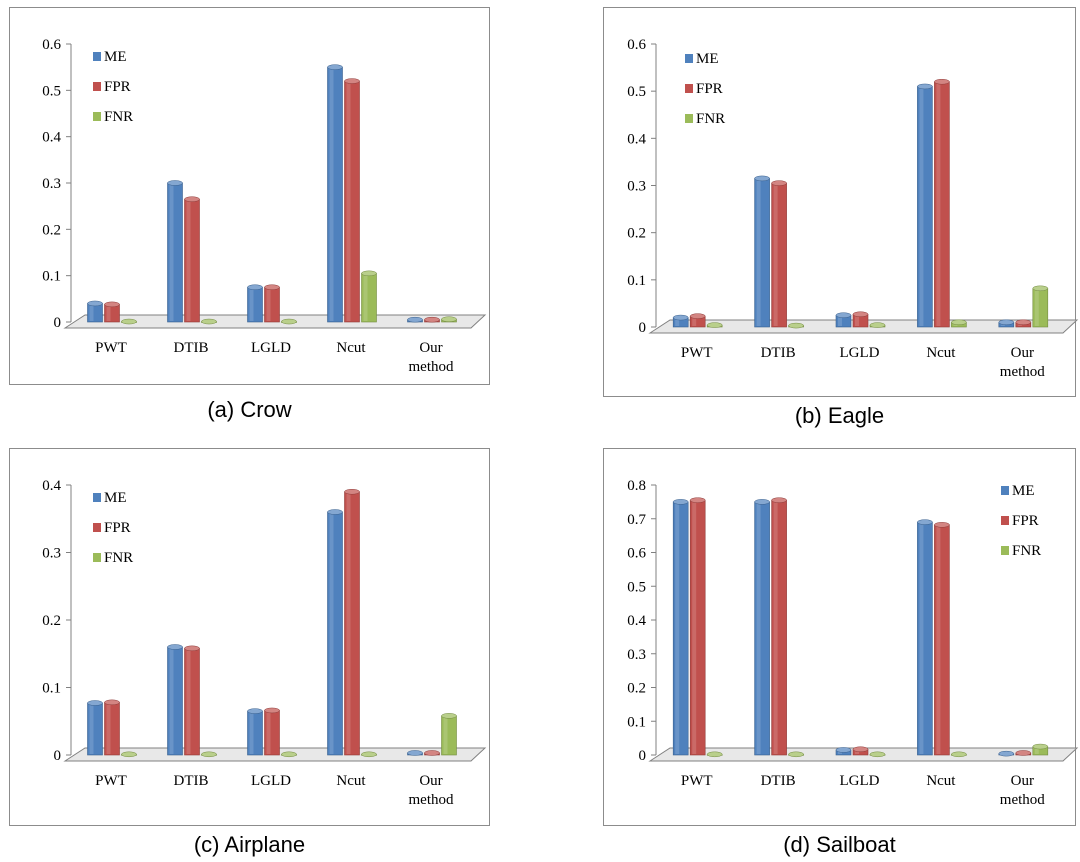 This screenshot has width=1080, height=862. Describe the element at coordinates (636, 486) in the screenshot. I see `y-tick-label: 0.8` at that location.